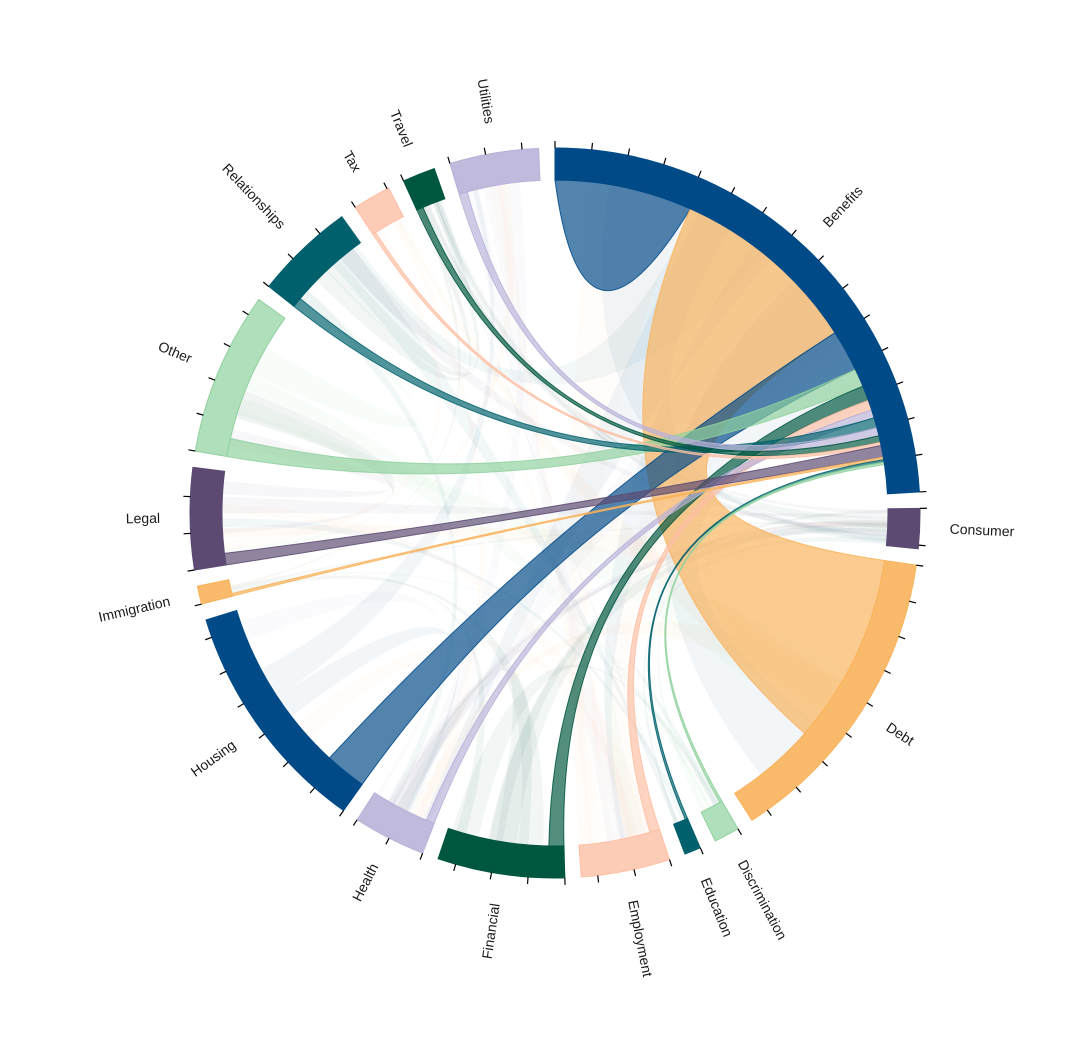  I want to click on group-label-discrimination: Discrimination, so click(762, 899).